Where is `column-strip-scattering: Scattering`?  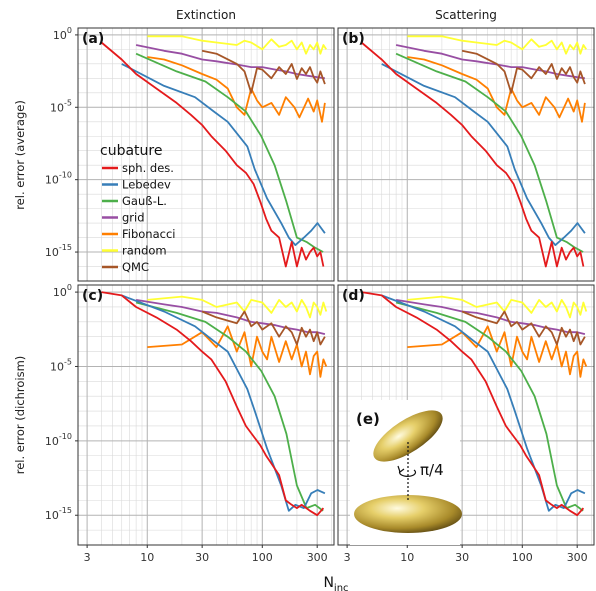
column-strip-scattering: Scattering is located at coordinates (466, 15).